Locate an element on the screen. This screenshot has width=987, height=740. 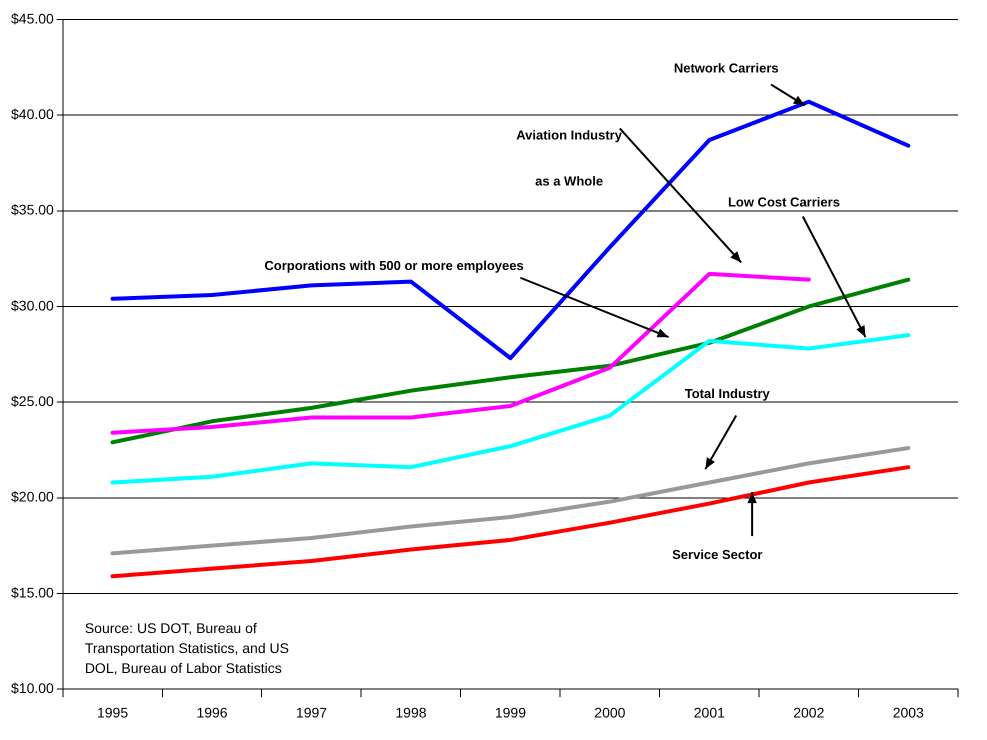
y-tick-label: $15.00 is located at coordinates (32, 592).